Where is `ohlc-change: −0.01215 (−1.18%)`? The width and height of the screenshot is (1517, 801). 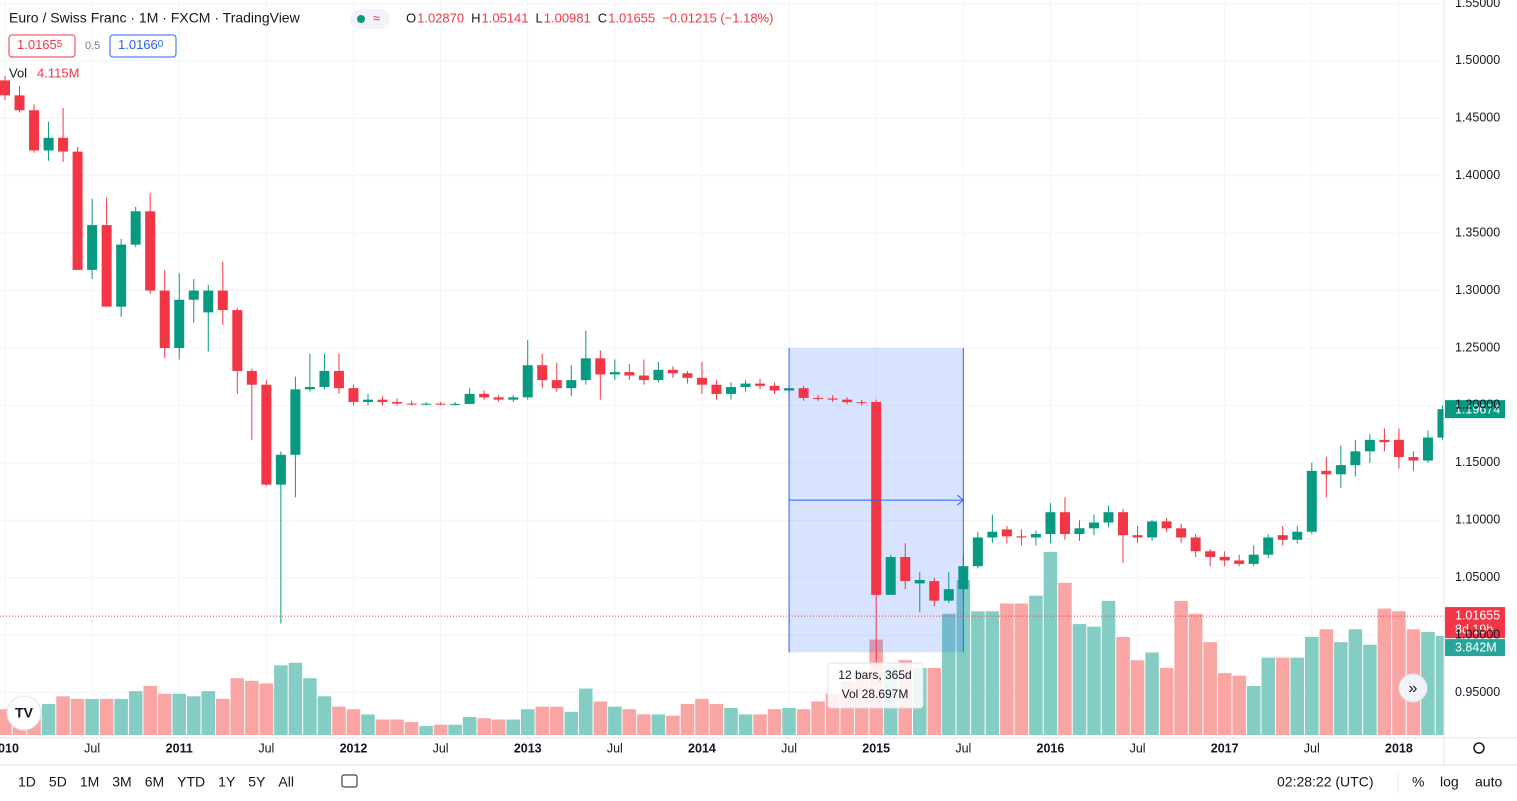 ohlc-change: −0.01215 (−1.18%) is located at coordinates (717, 17).